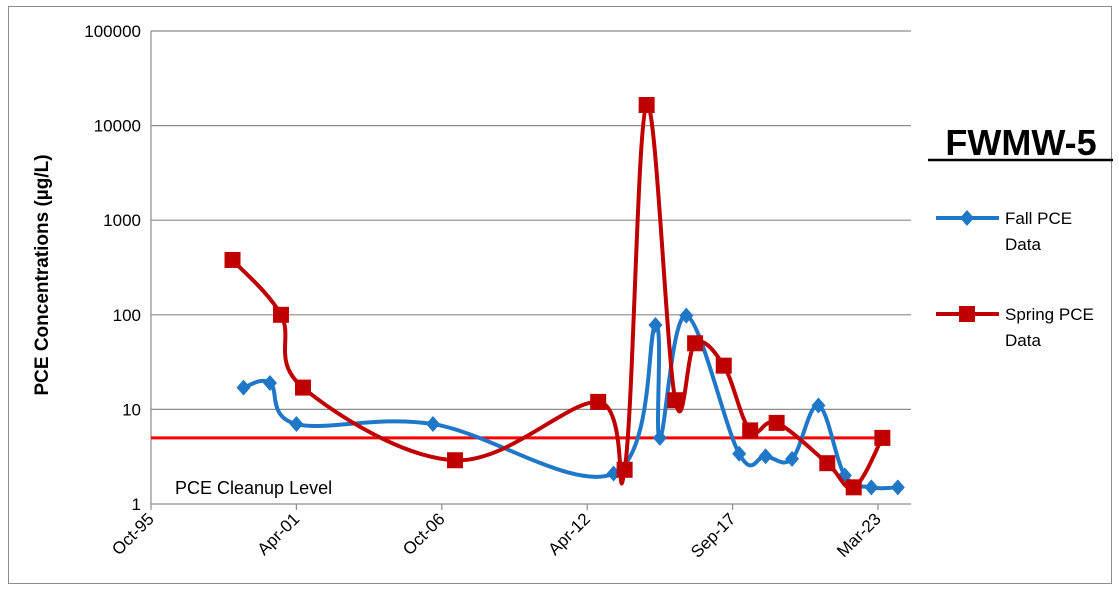 This screenshot has width=1118, height=590. Describe the element at coordinates (279, 534) in the screenshot. I see `x-tick-label: Apr-01` at that location.